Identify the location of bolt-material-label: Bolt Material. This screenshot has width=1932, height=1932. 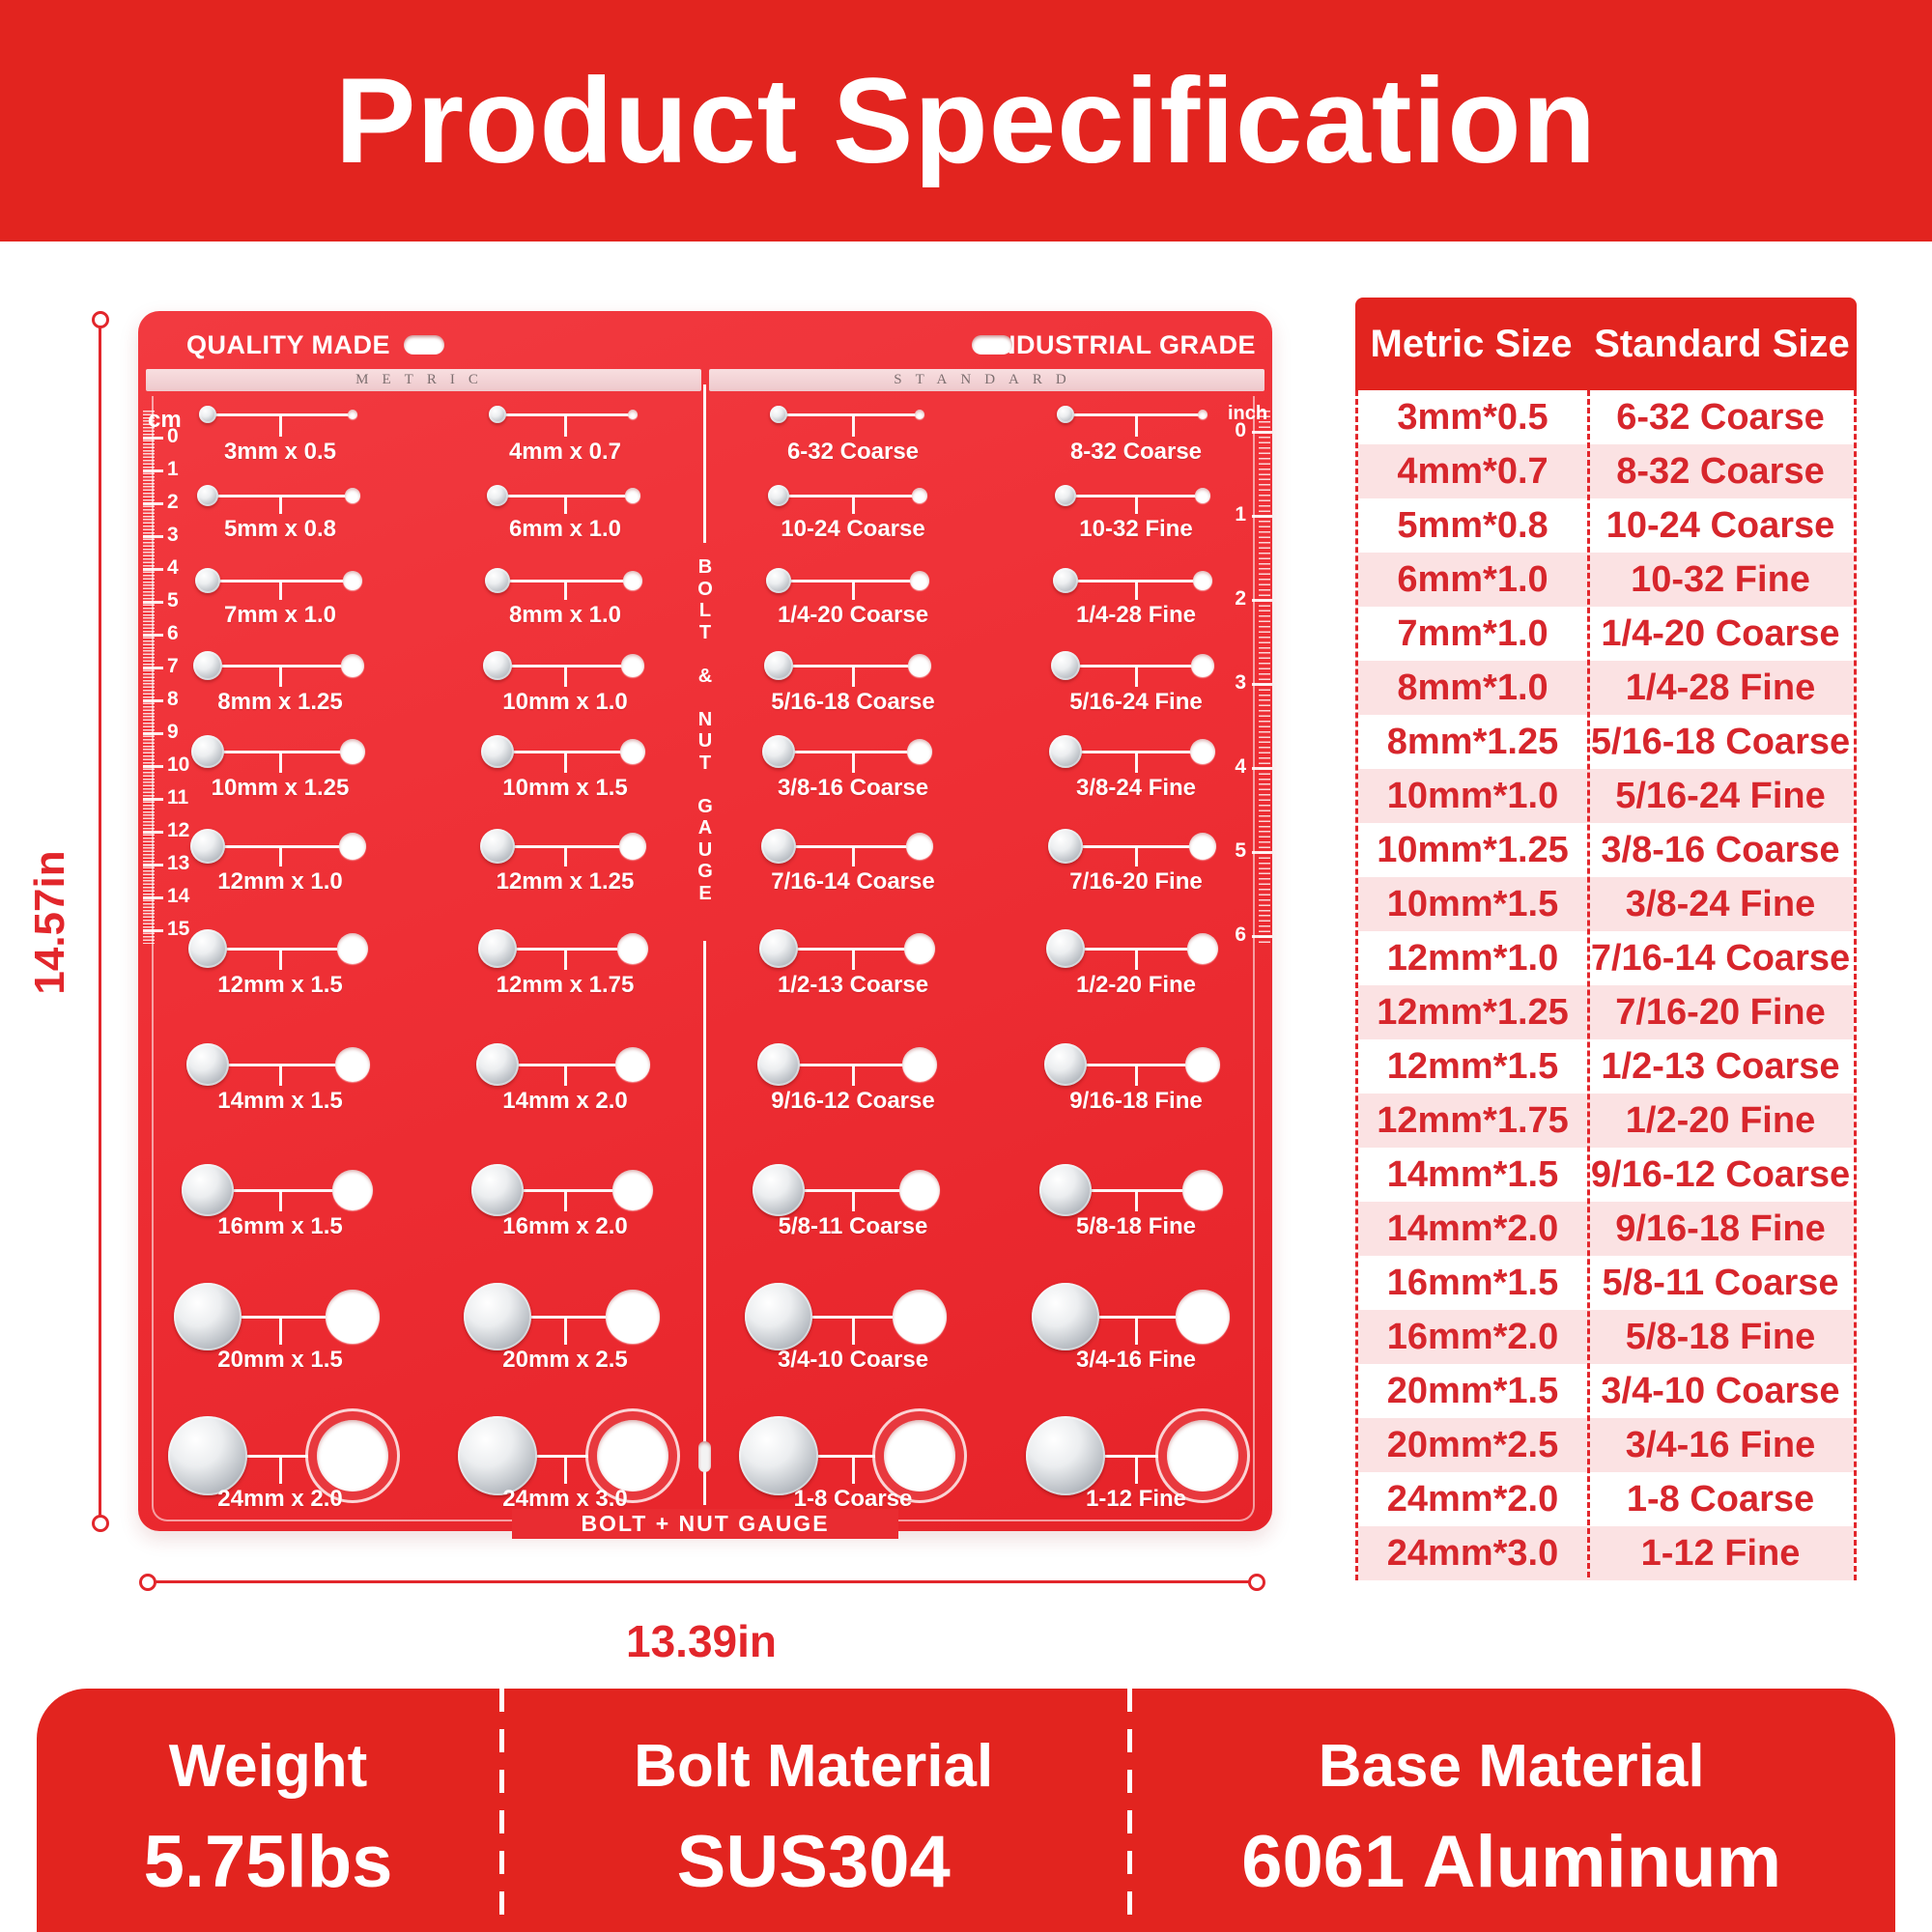
(814, 1766).